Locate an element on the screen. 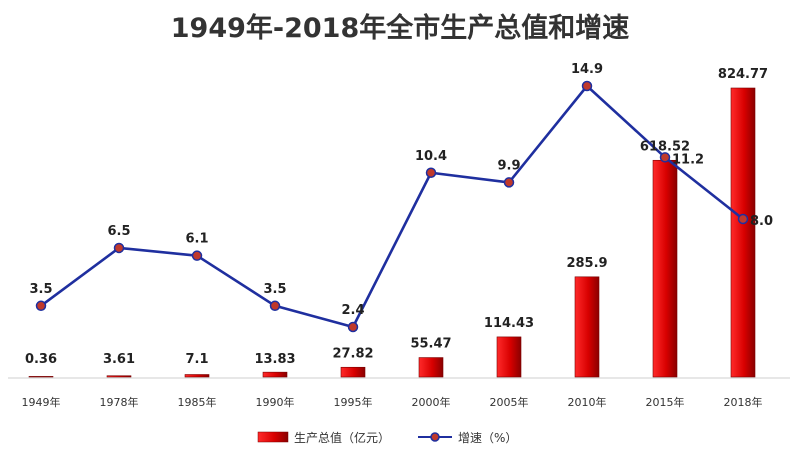 This screenshot has height=462, width=800. bar-value-label: 114.43 is located at coordinates (509, 323).